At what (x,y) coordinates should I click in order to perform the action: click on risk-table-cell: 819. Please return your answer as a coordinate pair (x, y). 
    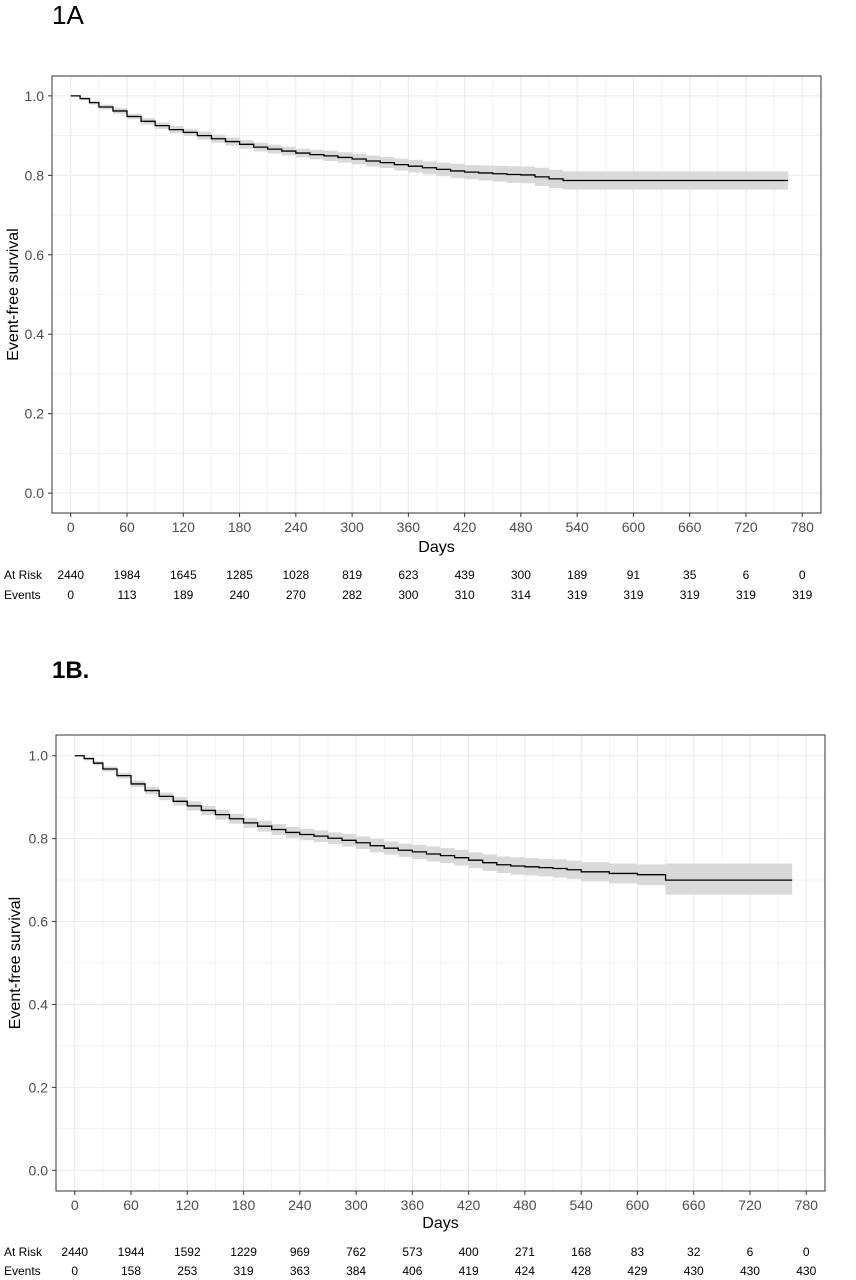
    Looking at the image, I should click on (352, 575).